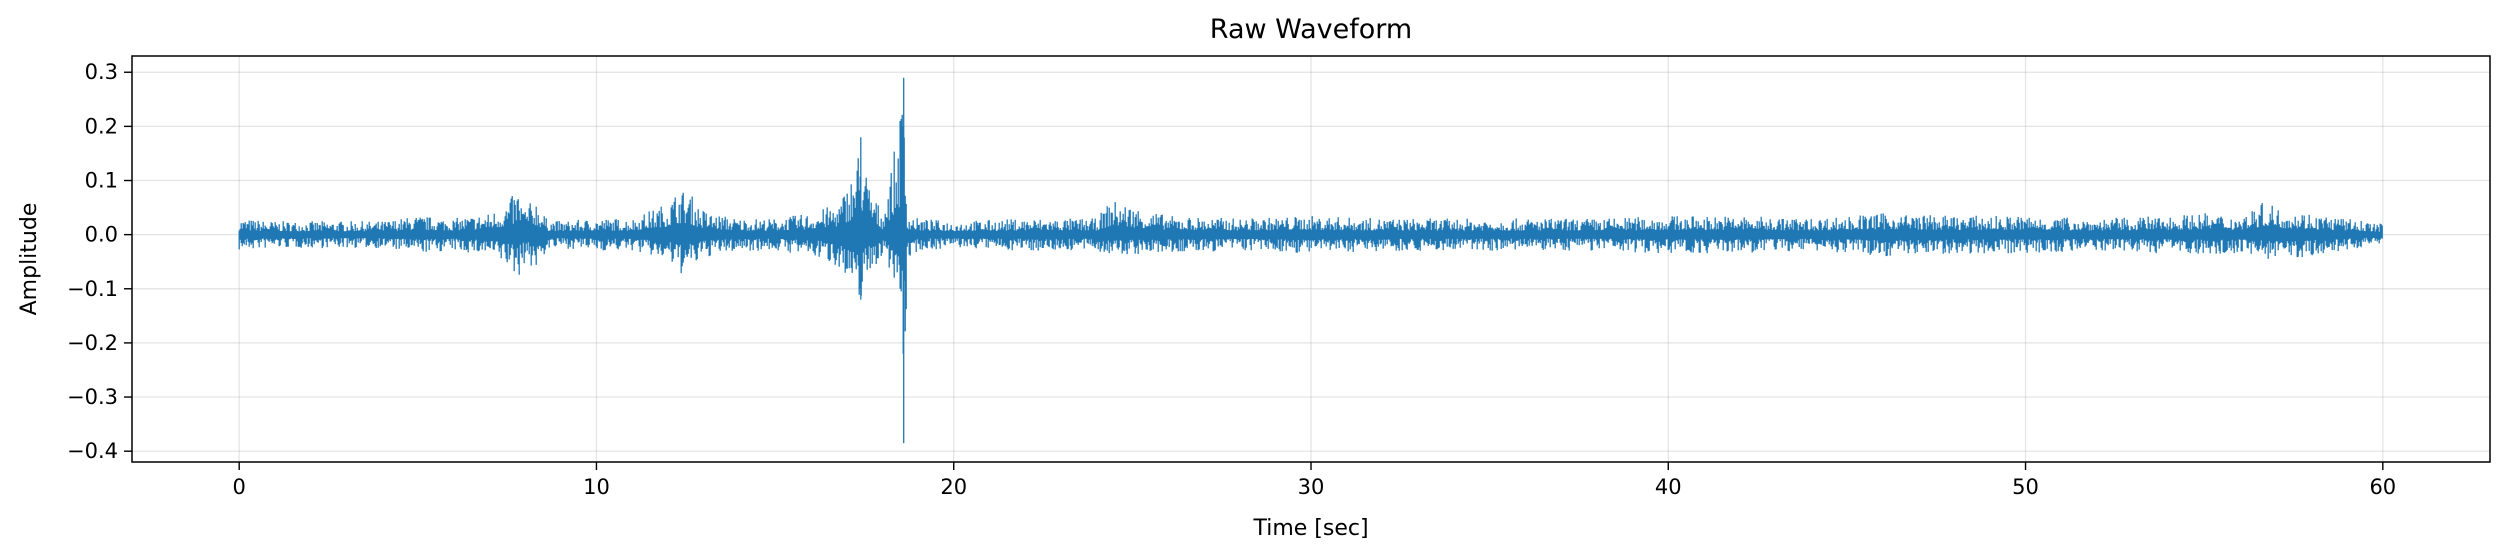 The image size is (2500, 555). What do you see at coordinates (101, 235) in the screenshot?
I see `y-tick-label: 0.0` at bounding box center [101, 235].